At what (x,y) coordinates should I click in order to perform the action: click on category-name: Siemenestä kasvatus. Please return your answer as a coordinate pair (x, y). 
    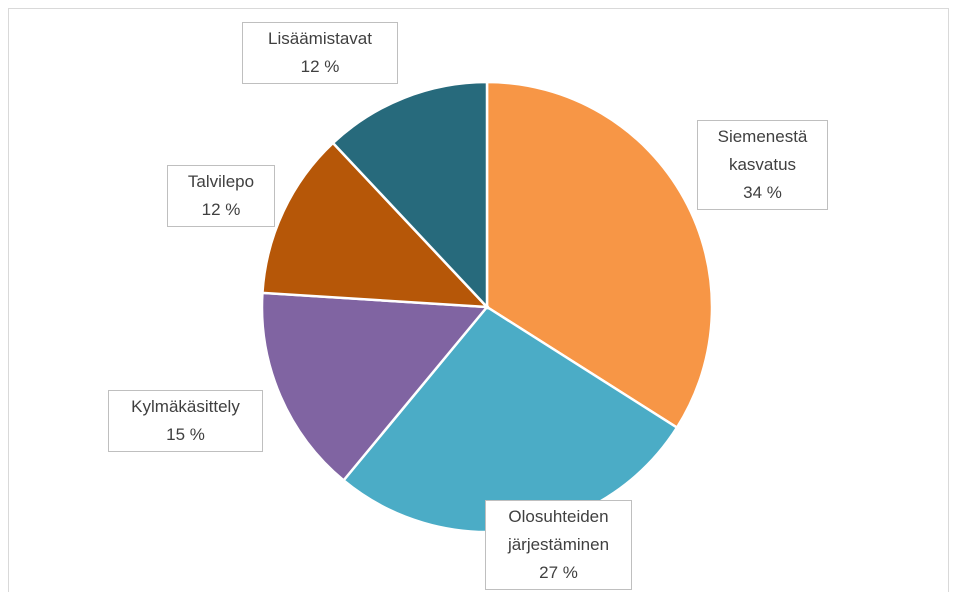
    Looking at the image, I should click on (762, 150).